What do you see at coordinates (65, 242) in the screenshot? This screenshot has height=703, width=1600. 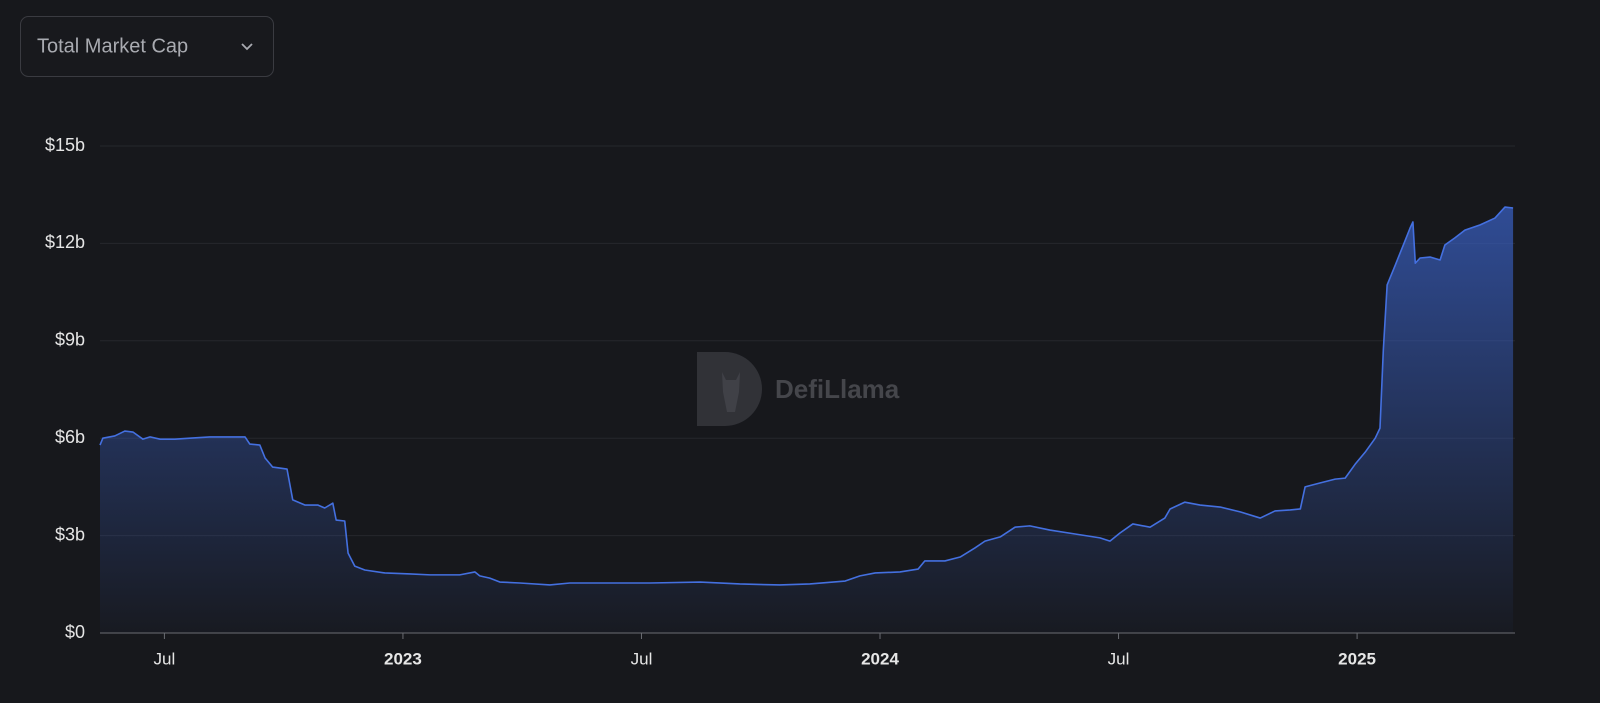 I see `y-tick-label: $12b` at bounding box center [65, 242].